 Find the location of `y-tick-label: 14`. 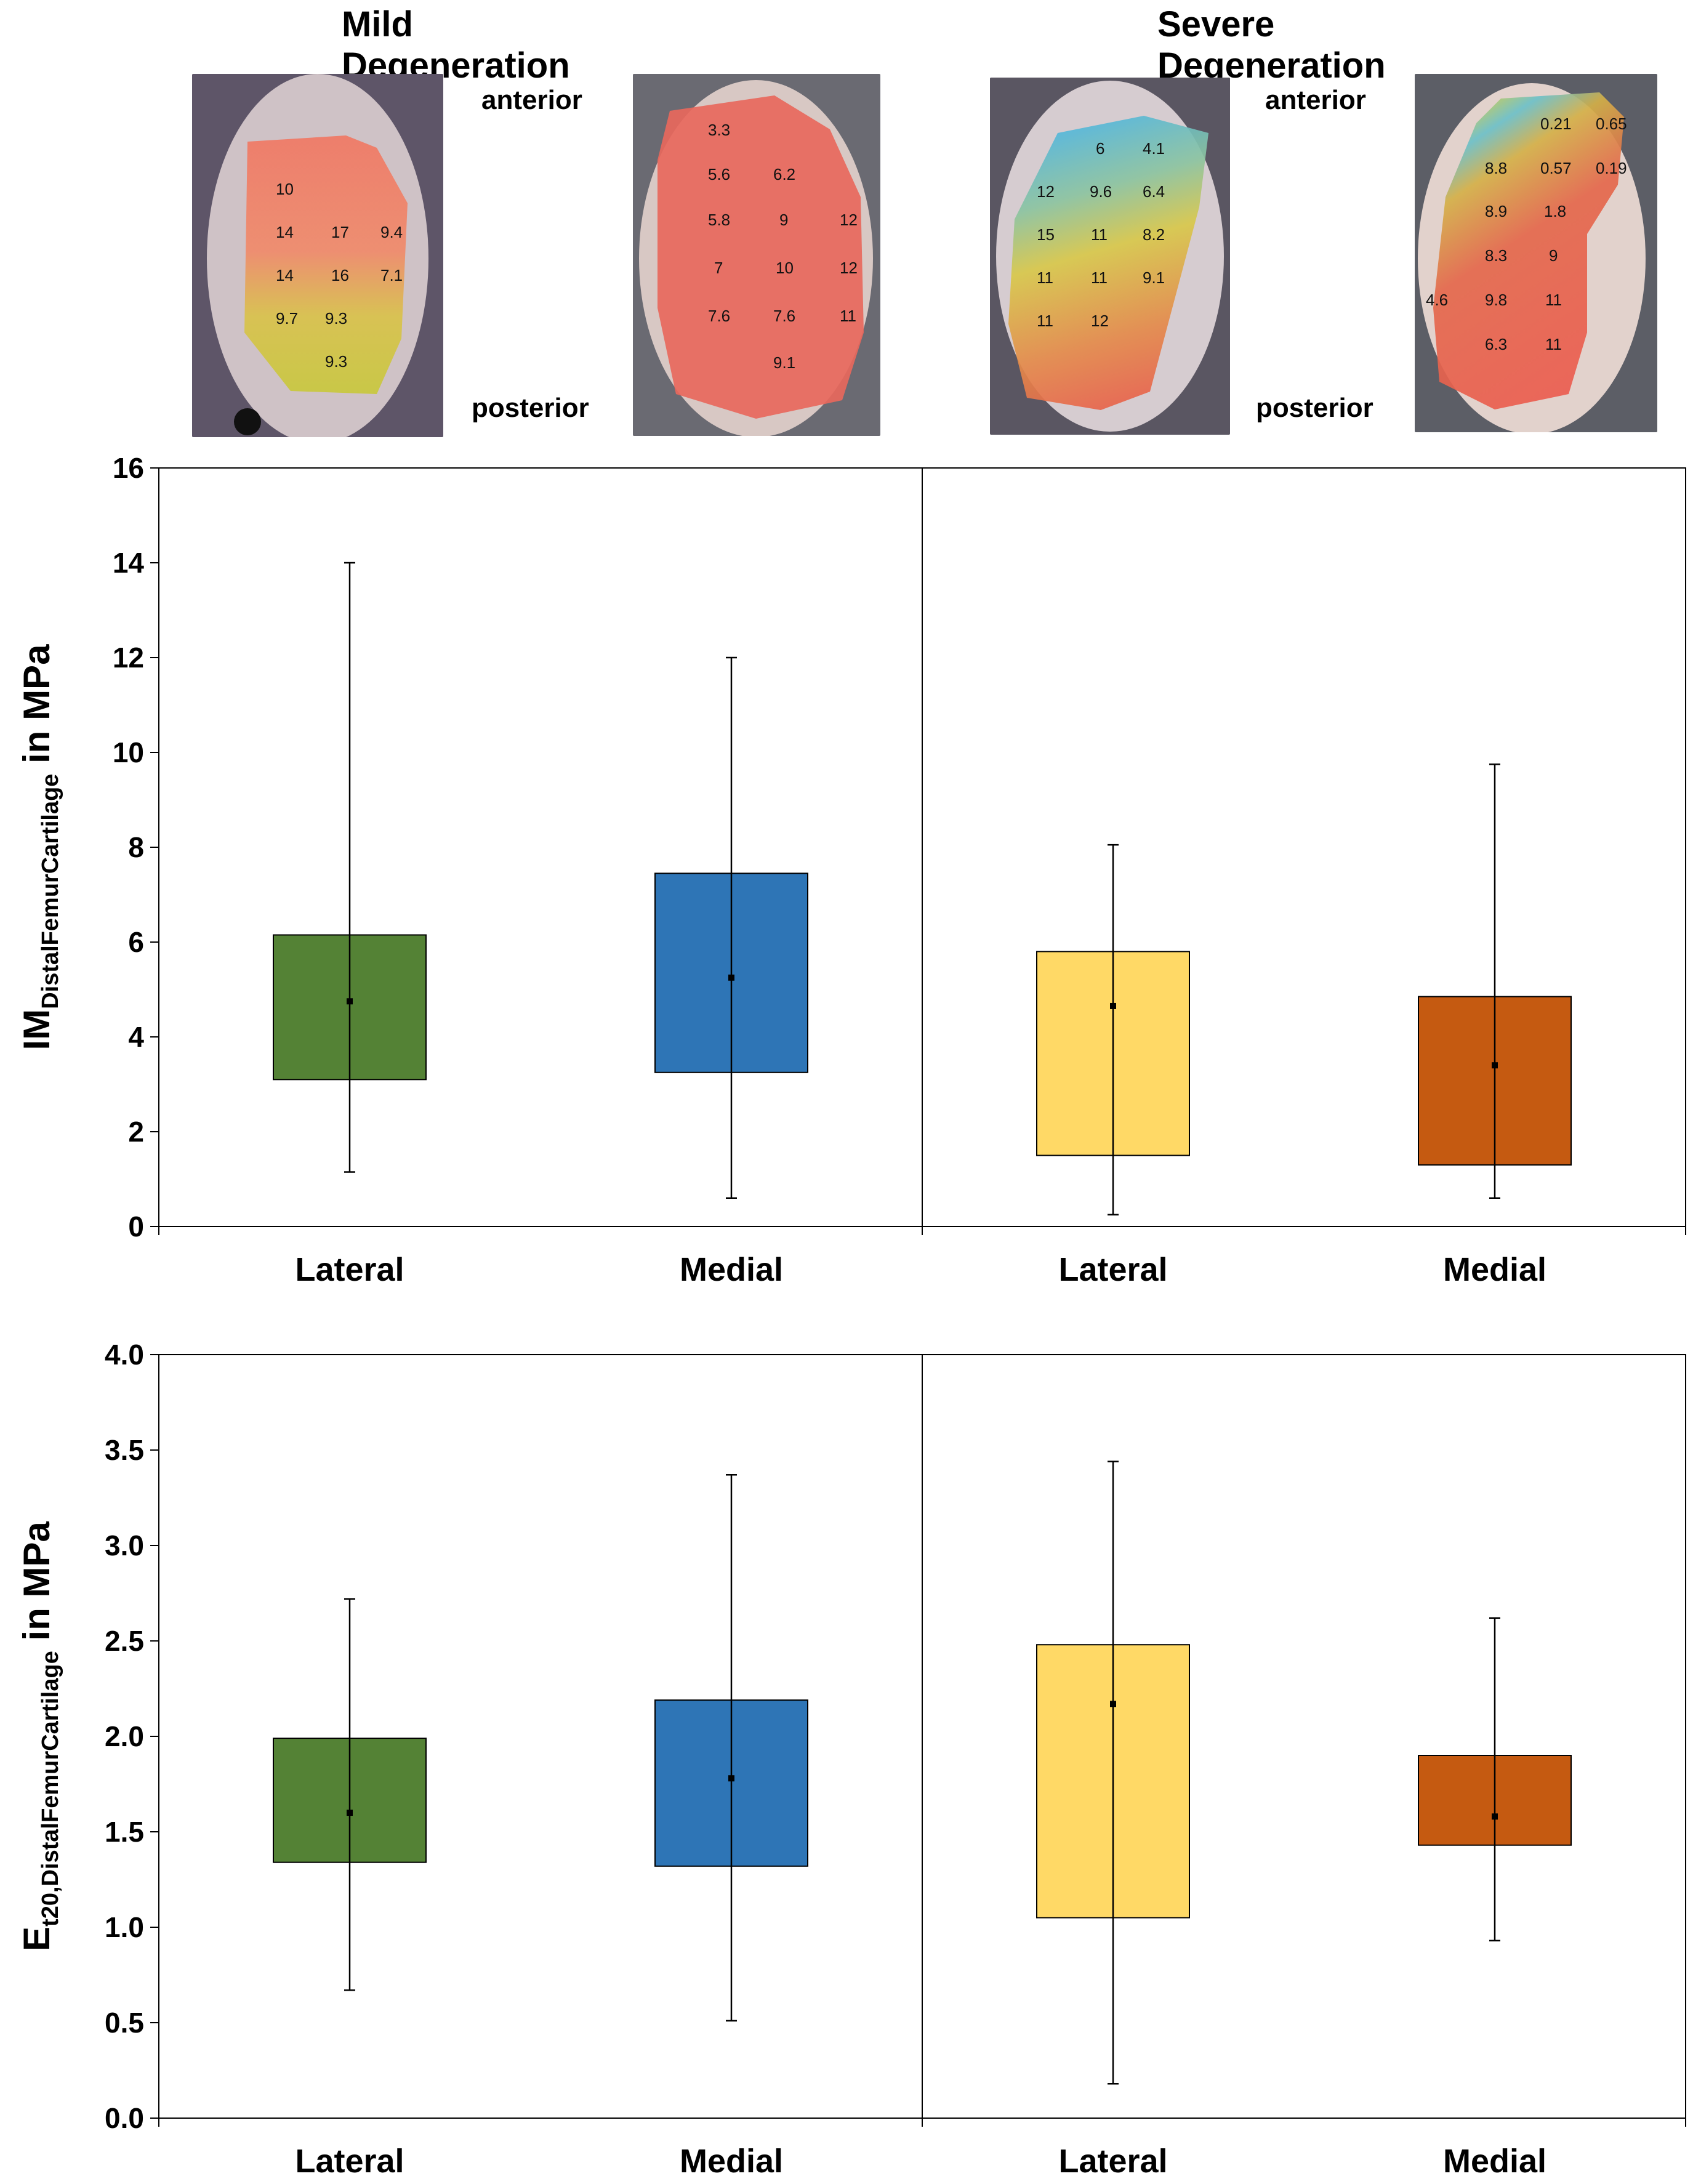

y-tick-label: 14 is located at coordinates (129, 563).